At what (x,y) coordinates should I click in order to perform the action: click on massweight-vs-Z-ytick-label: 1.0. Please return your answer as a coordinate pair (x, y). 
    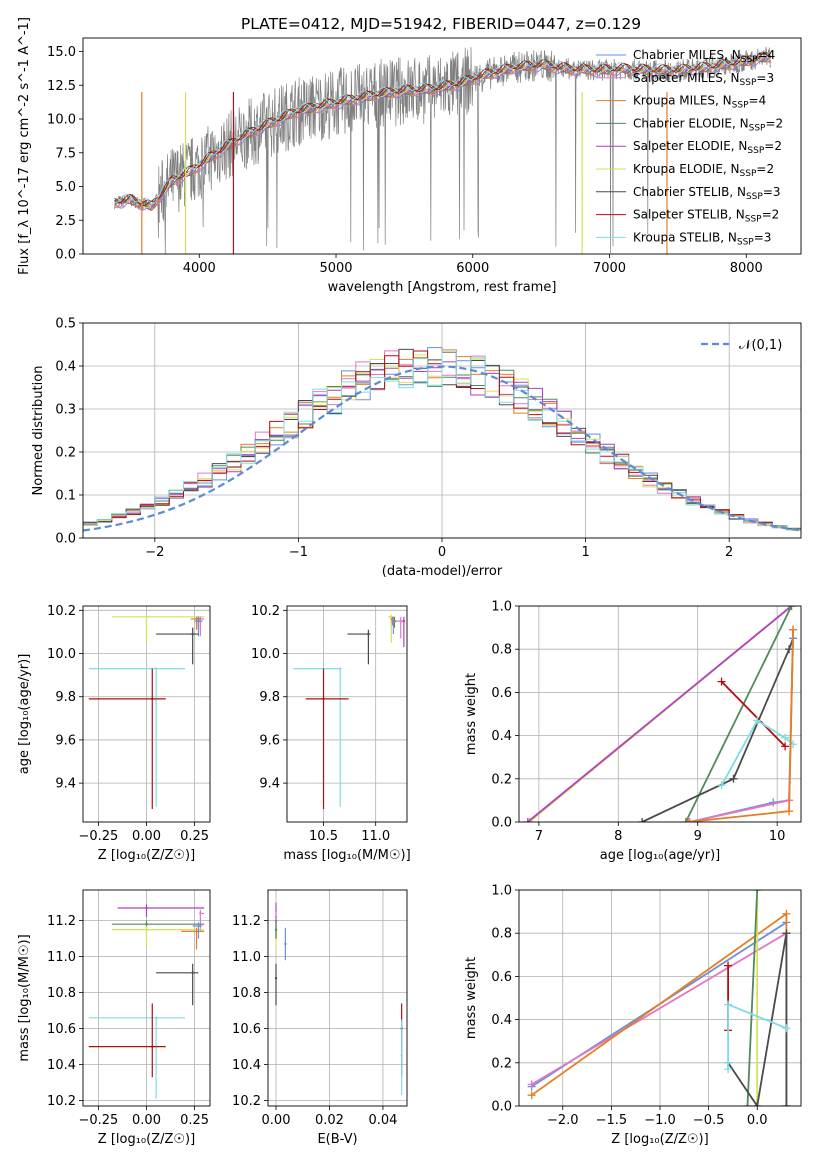
    Looking at the image, I should click on (501, 891).